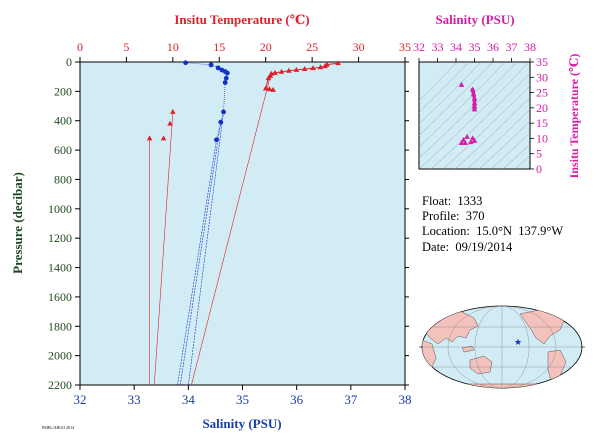 The height and width of the screenshot is (448, 601). Describe the element at coordinates (60, 385) in the screenshot. I see `left-tick-label: 2200` at that location.